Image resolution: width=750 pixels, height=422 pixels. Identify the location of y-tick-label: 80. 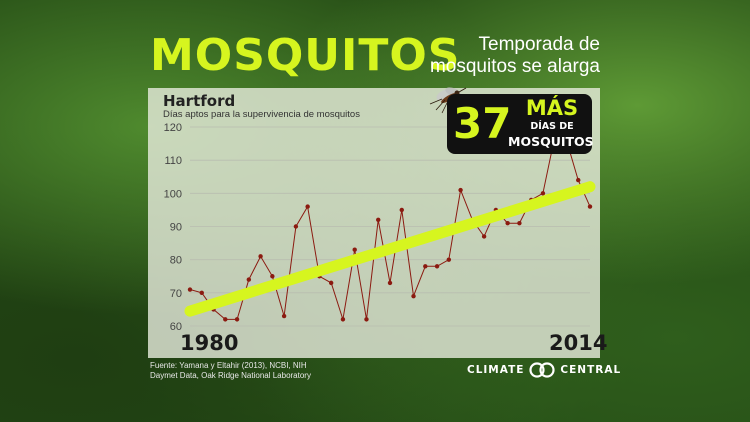
(176, 261).